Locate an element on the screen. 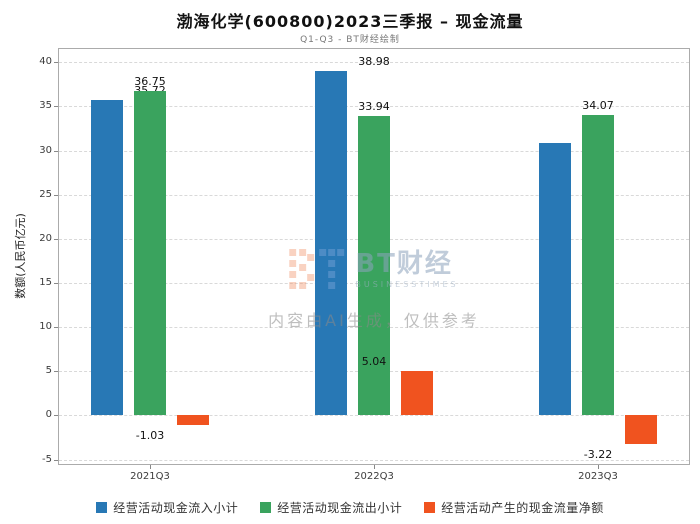  x-tick-label: 2022Q3 is located at coordinates (374, 476).